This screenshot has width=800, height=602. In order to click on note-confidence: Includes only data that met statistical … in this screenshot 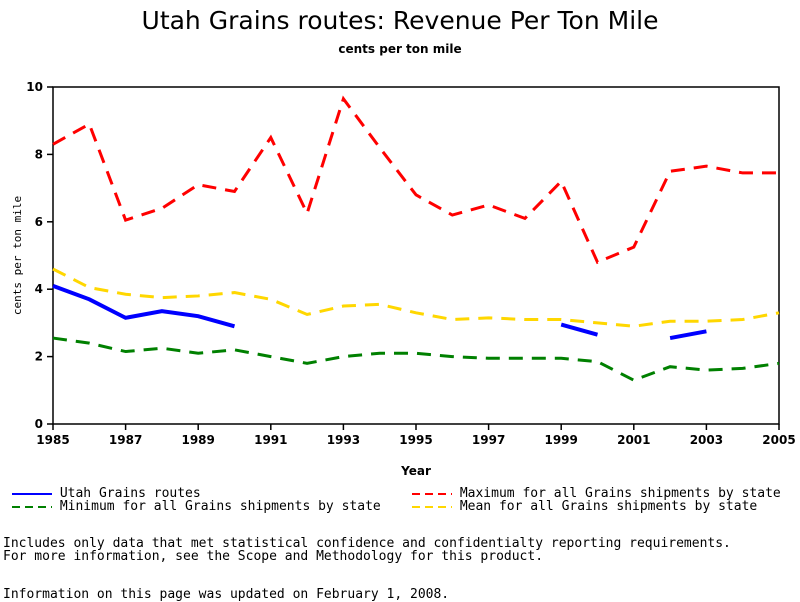, I will do `click(367, 543)`.